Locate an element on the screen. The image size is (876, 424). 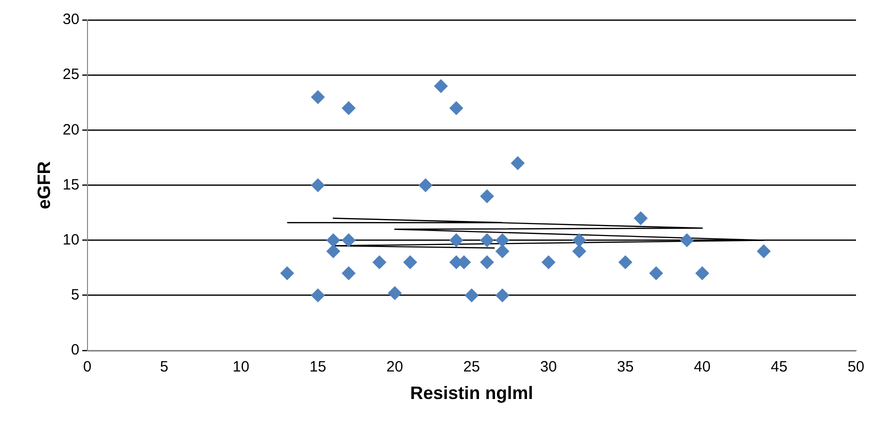
x-tick-label: 0 is located at coordinates (87, 367).